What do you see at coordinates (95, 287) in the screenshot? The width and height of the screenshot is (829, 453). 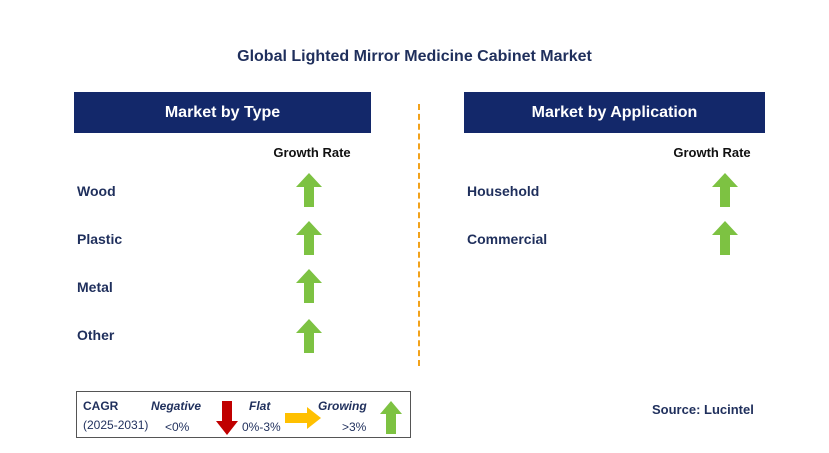 I see `type-row-label-metal: Metal` at bounding box center [95, 287].